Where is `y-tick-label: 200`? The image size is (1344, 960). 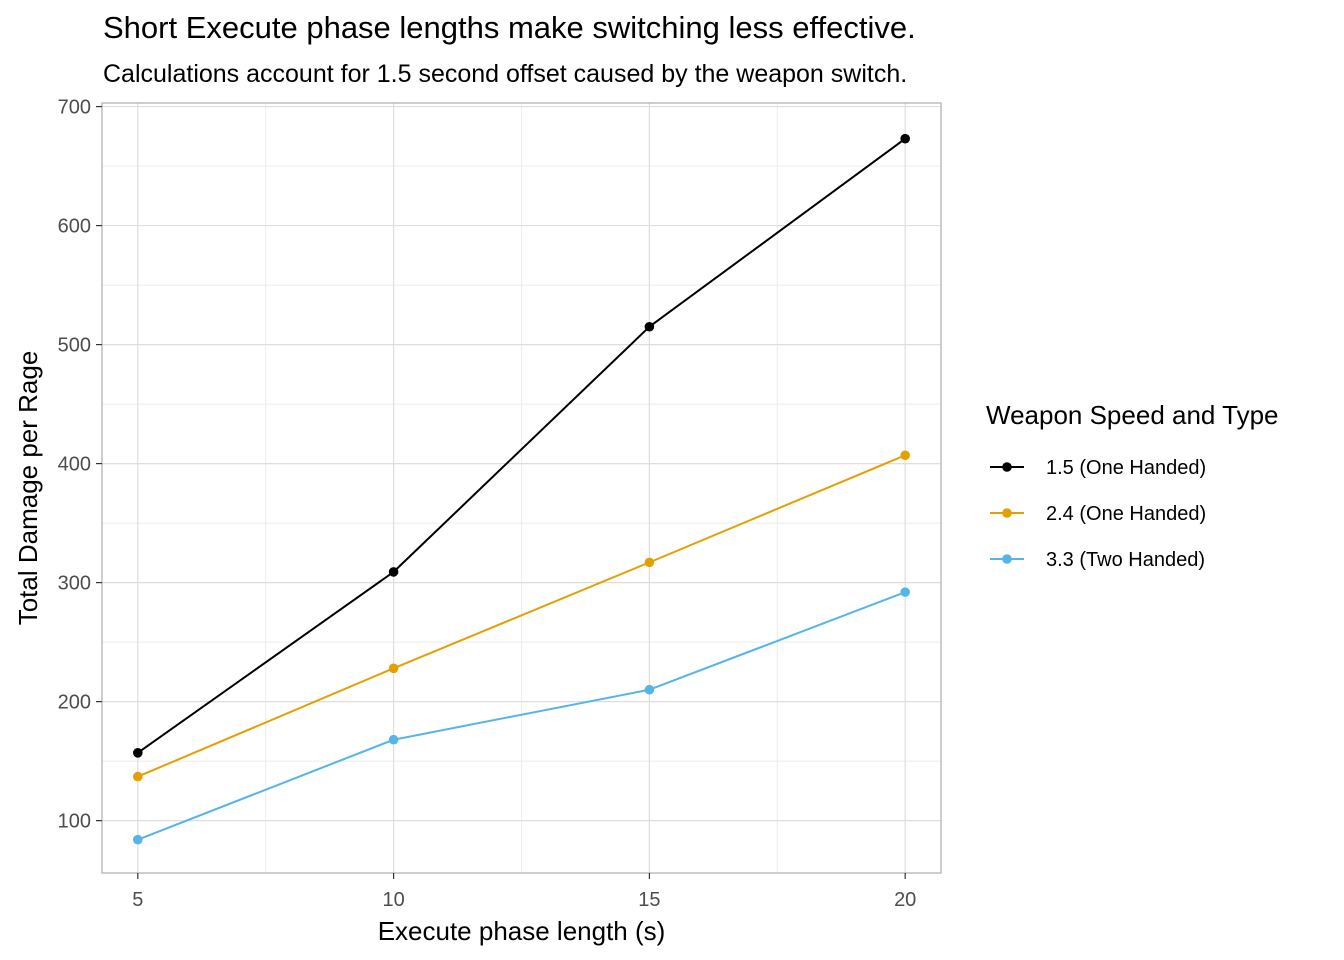
y-tick-label: 200 is located at coordinates (74, 703).